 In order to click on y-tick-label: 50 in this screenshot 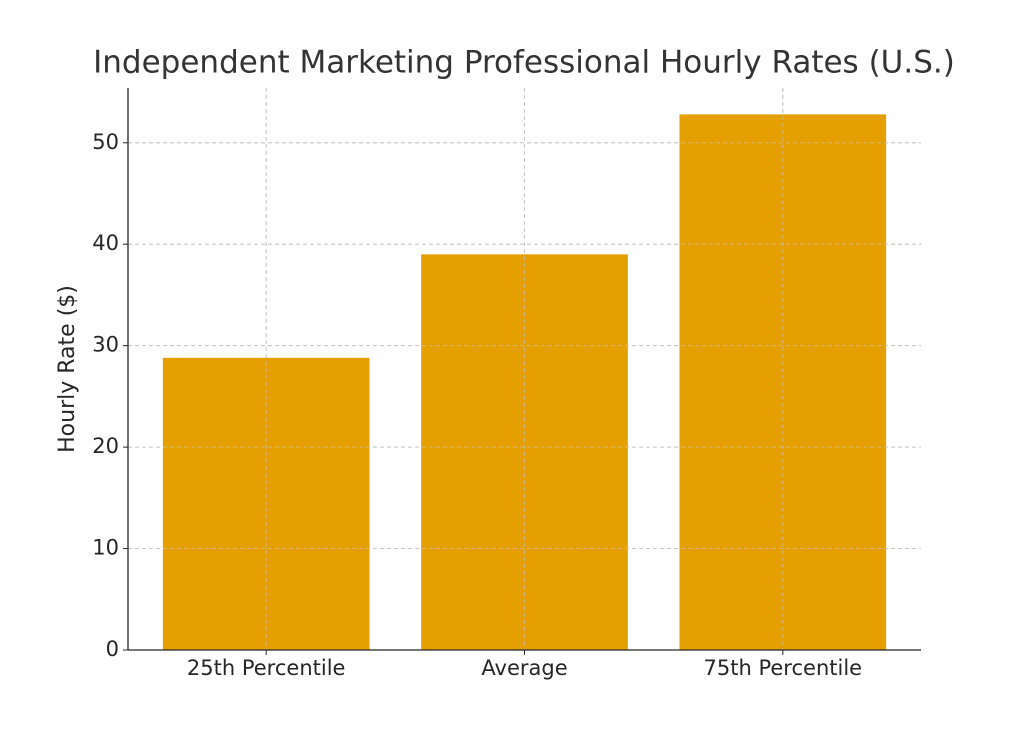, I will do `click(105, 142)`.